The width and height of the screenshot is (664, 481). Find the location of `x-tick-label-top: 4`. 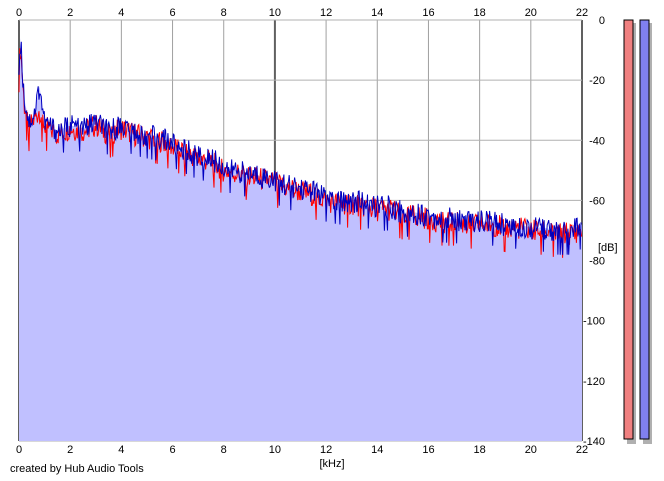

x-tick-label-top: 4 is located at coordinates (121, 13).